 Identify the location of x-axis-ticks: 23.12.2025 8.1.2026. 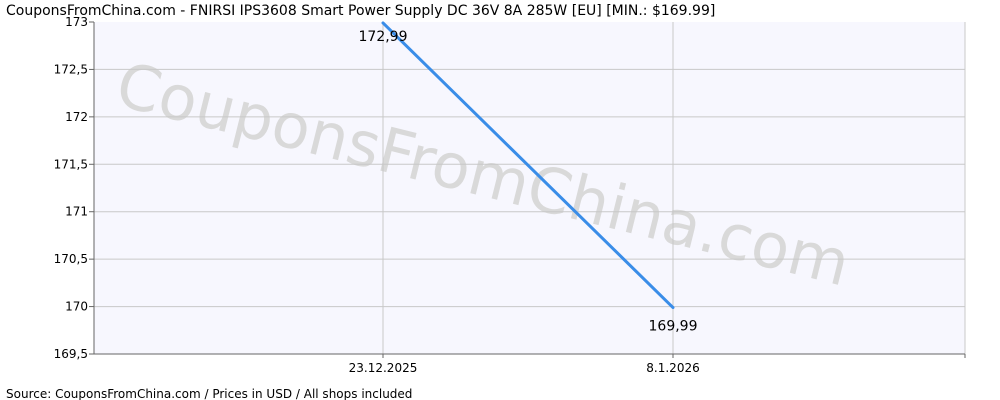
(524, 368).